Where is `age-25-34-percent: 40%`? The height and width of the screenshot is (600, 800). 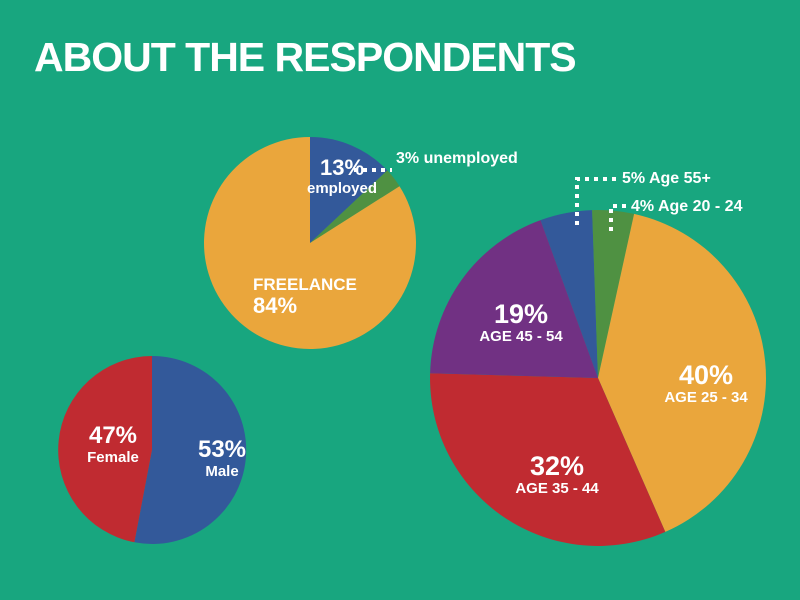
age-25-34-percent: 40% is located at coordinates (706, 375).